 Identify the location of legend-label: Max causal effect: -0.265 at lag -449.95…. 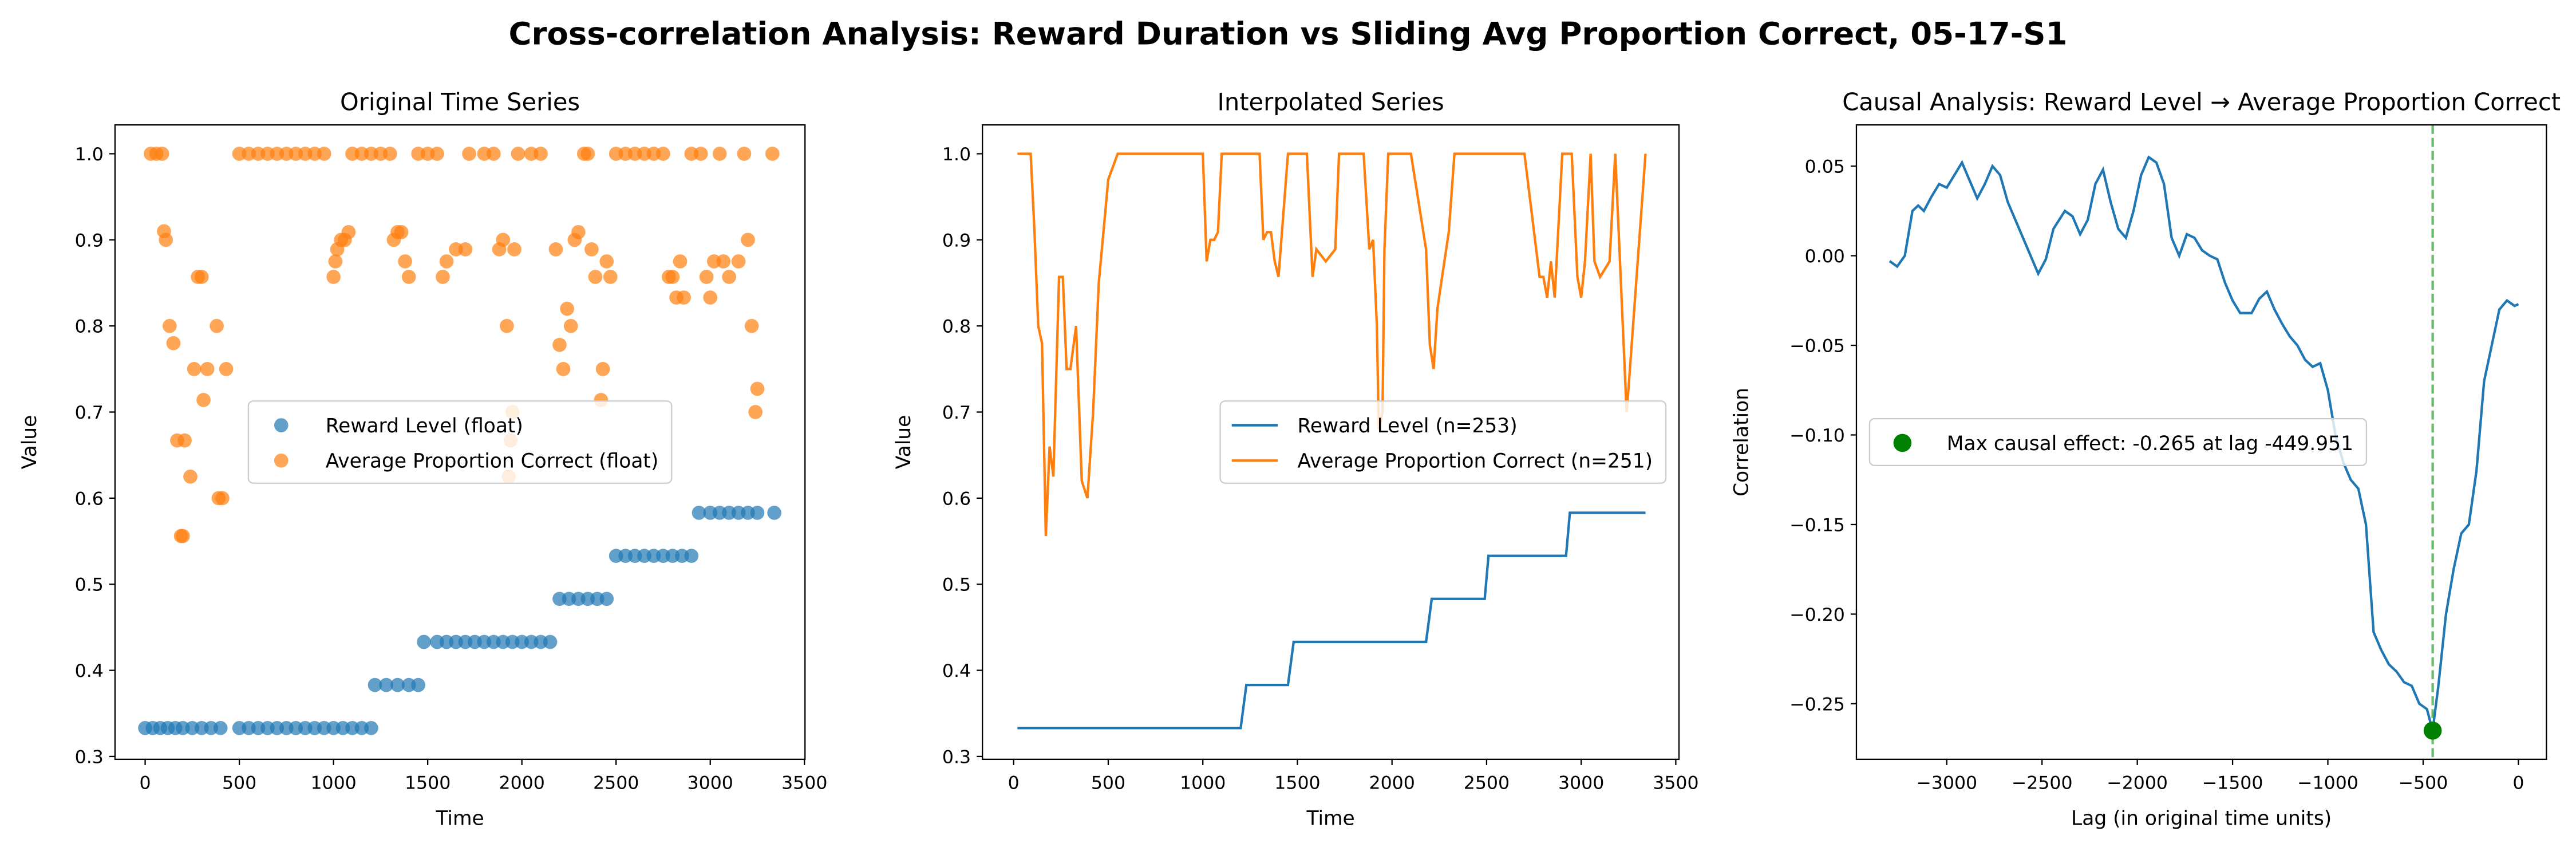
(2150, 443).